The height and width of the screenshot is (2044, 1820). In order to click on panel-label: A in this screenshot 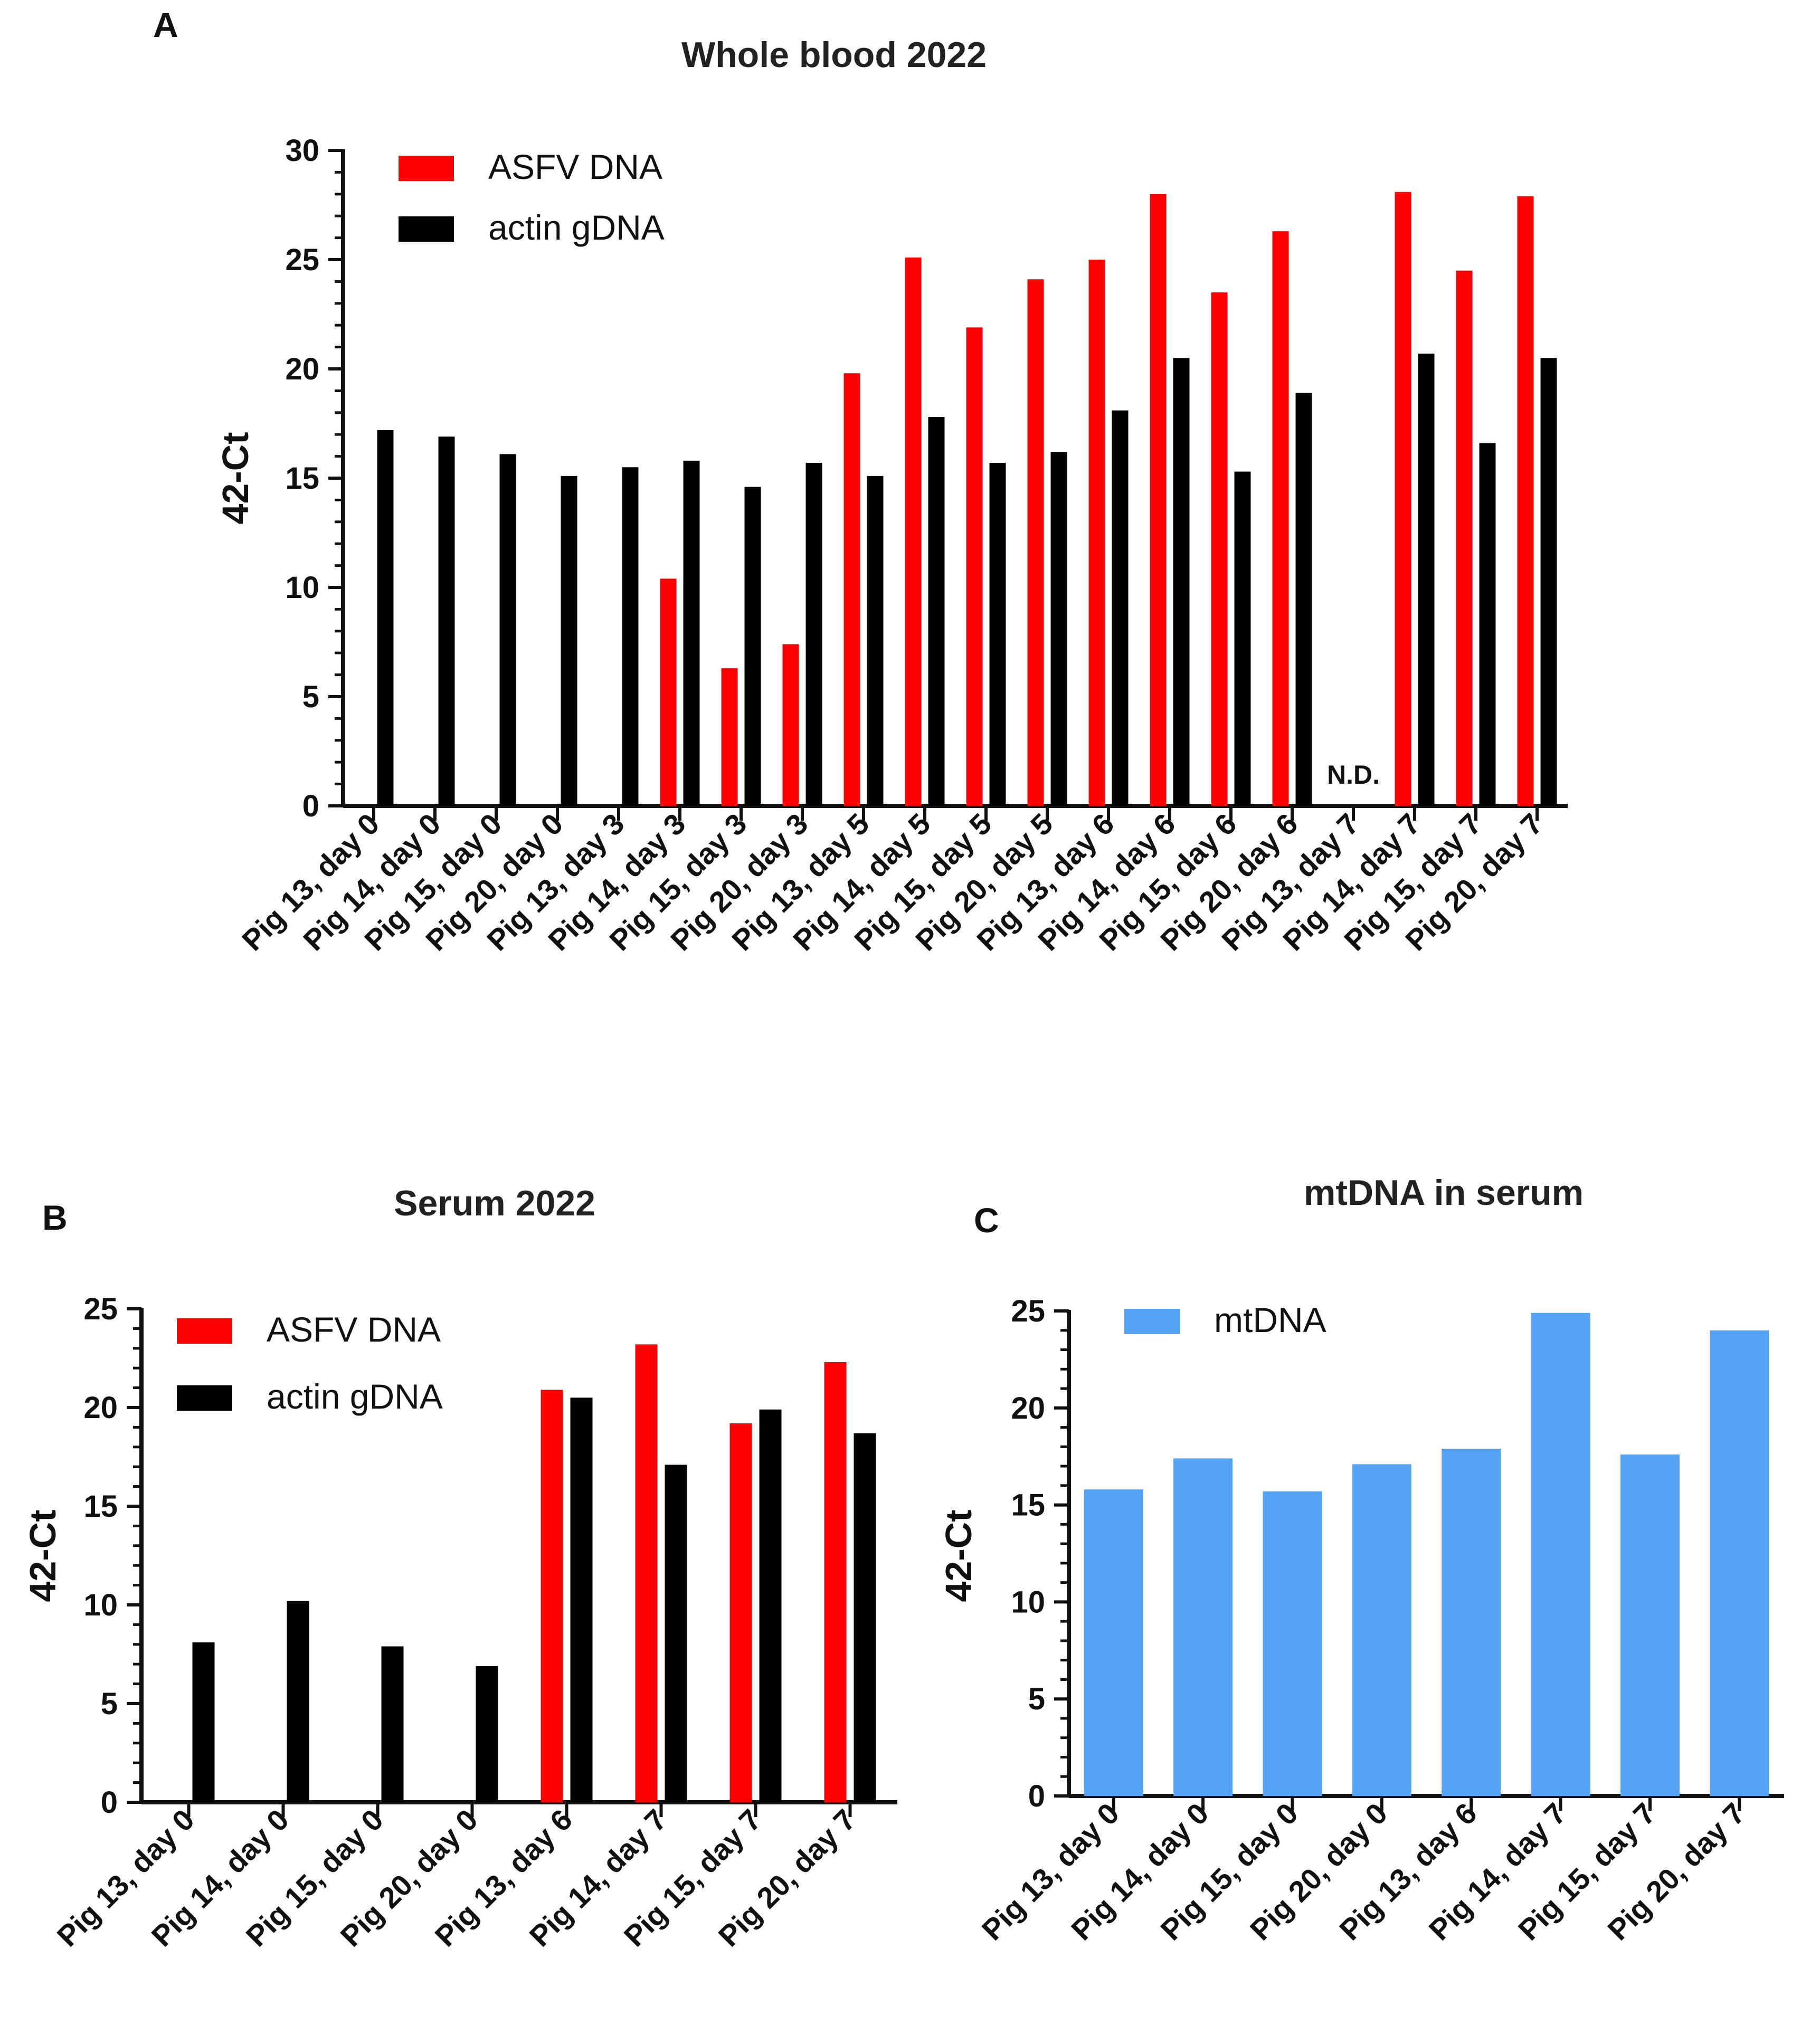, I will do `click(165, 25)`.